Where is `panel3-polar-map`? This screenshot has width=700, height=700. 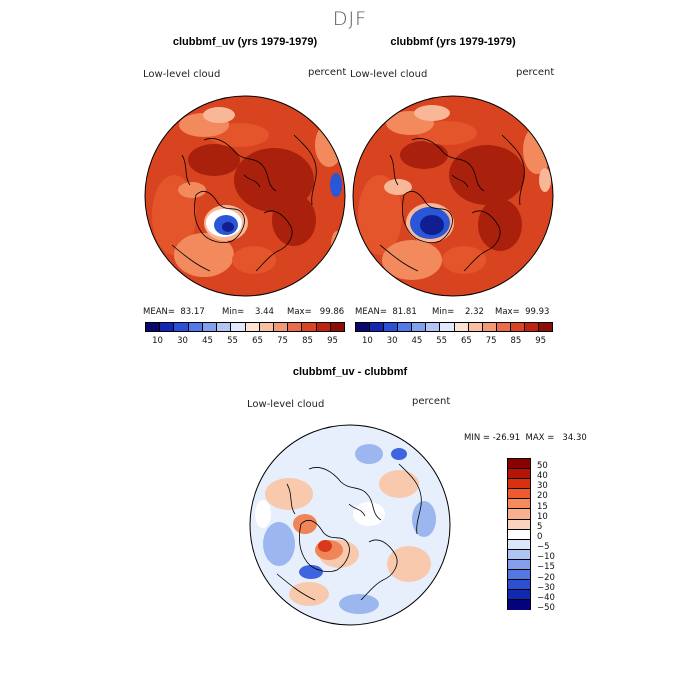
panel3-polar-map is located at coordinates (350, 525).